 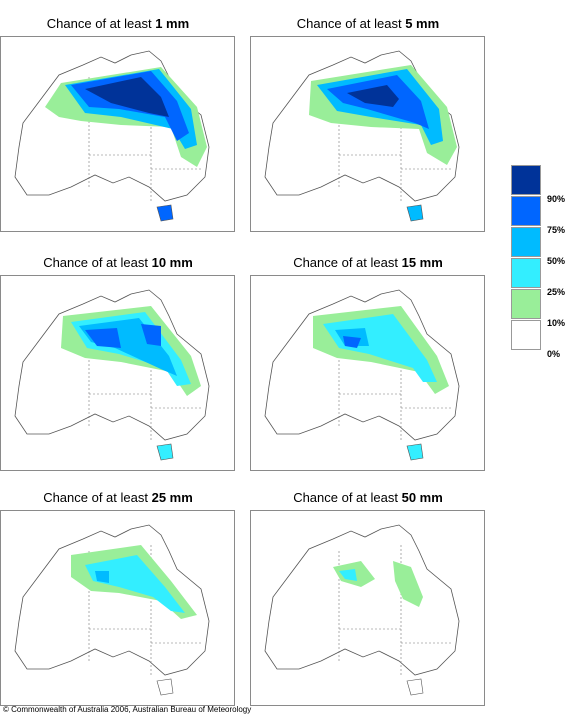 What do you see at coordinates (556, 261) in the screenshot?
I see `legend-label-50: 50%` at bounding box center [556, 261].